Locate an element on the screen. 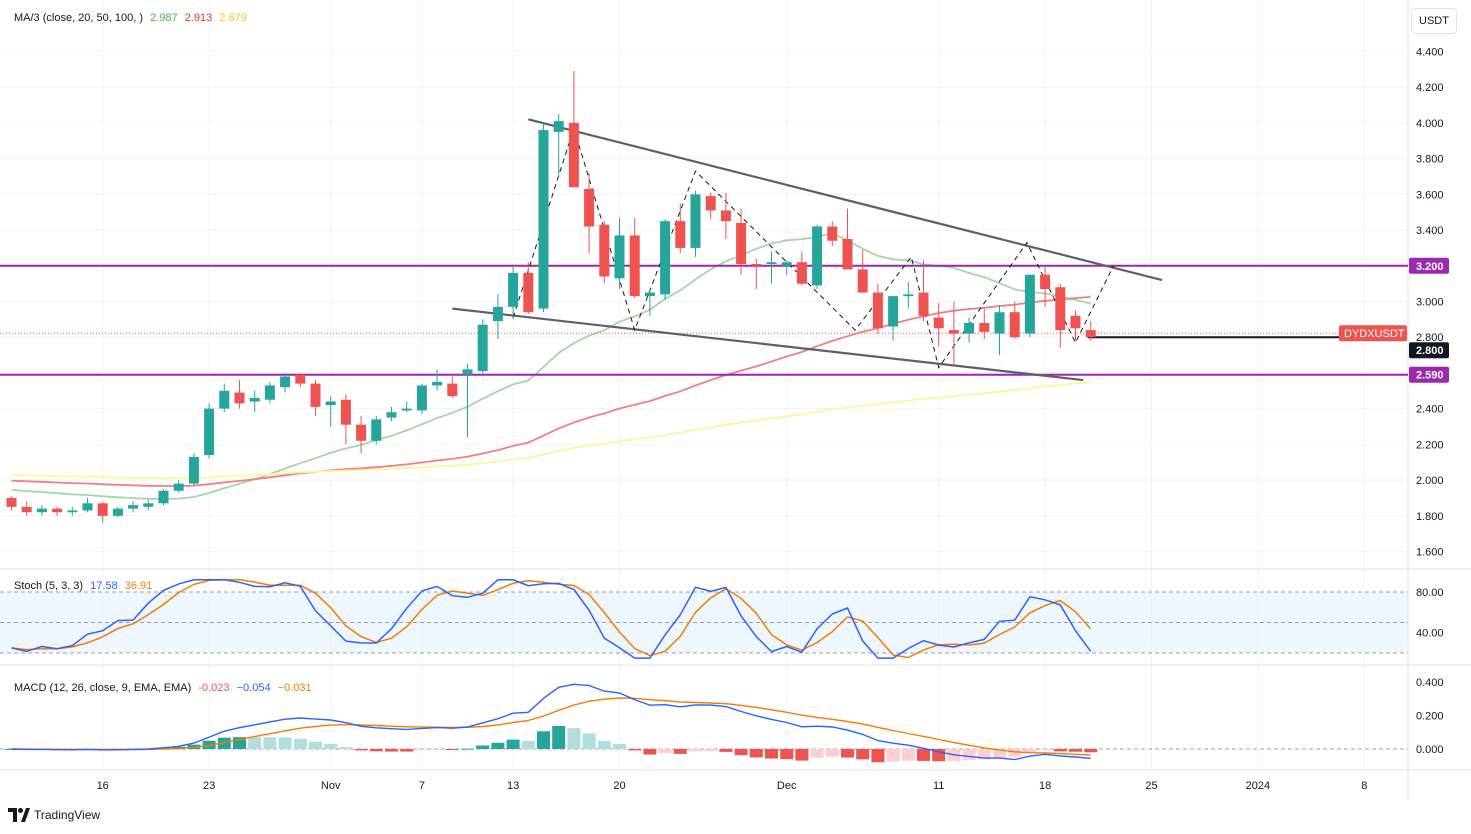 The width and height of the screenshot is (1471, 834). time-tick-label: 25 is located at coordinates (1151, 786).